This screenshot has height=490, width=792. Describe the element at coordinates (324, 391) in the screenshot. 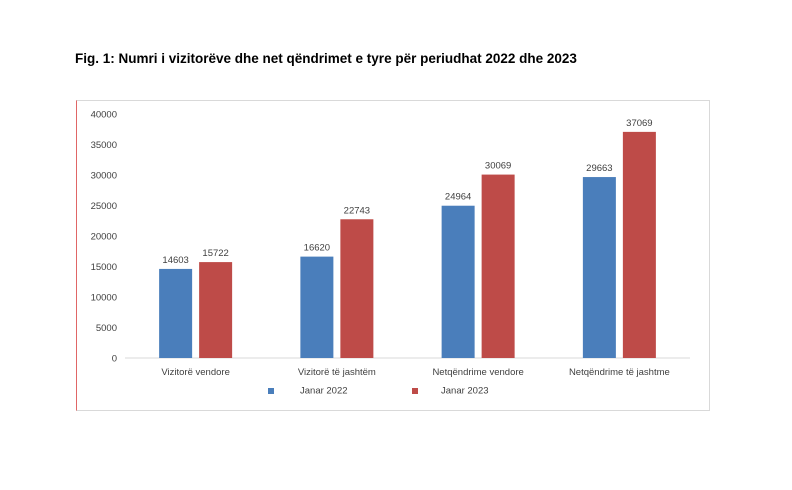

I see `legend-label: Janar 2022` at that location.